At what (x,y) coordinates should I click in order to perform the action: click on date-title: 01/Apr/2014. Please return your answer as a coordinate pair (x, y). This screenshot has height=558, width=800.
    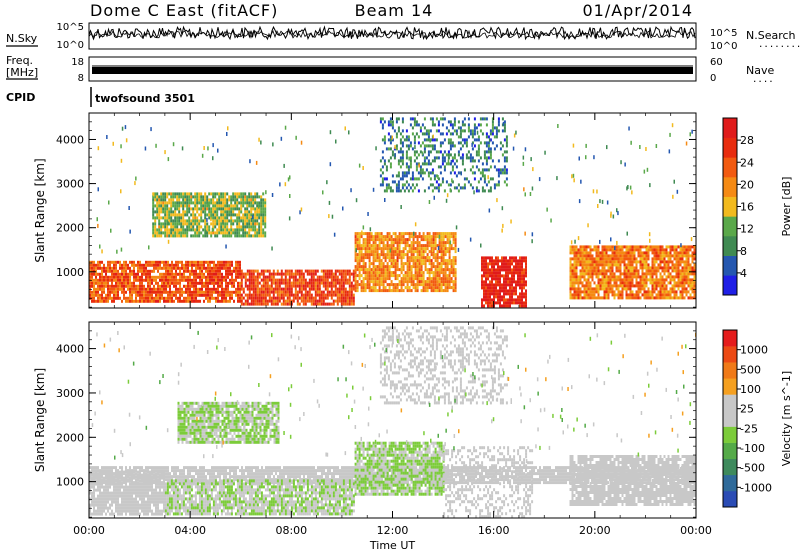
    Looking at the image, I should click on (637, 10).